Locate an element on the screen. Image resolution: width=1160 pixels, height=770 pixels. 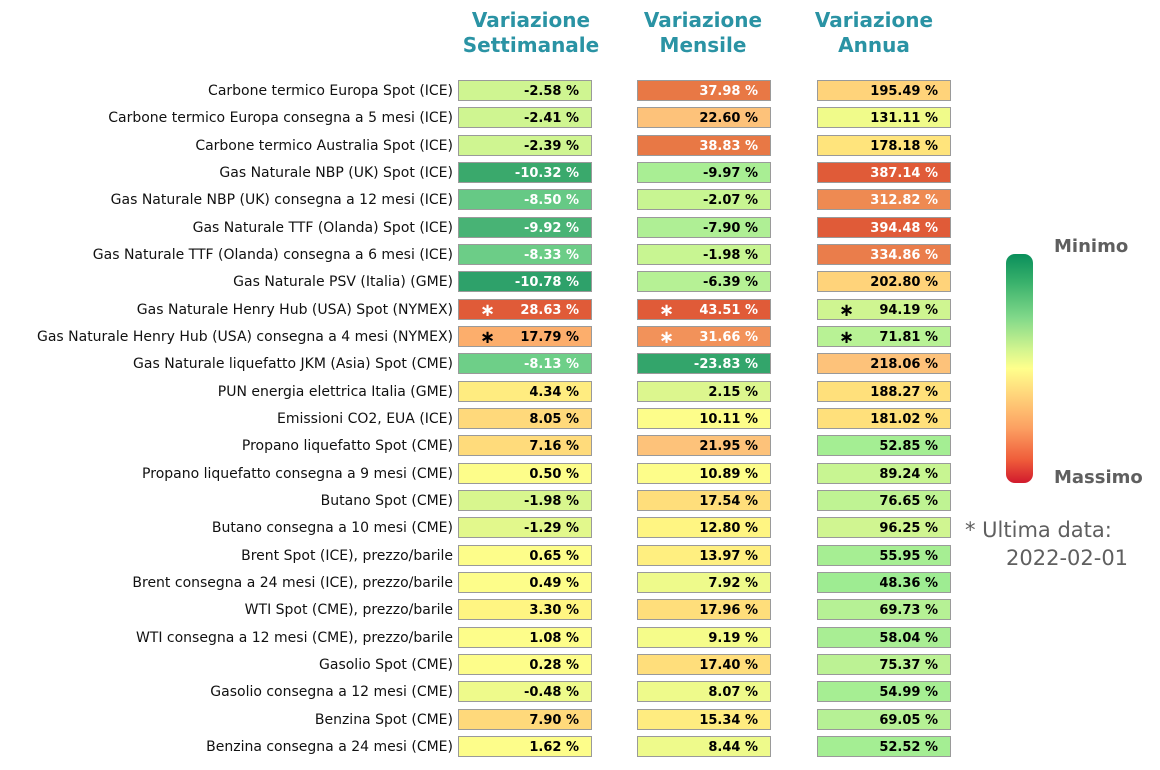
cell-value: -2.39 % is located at coordinates (551, 146).